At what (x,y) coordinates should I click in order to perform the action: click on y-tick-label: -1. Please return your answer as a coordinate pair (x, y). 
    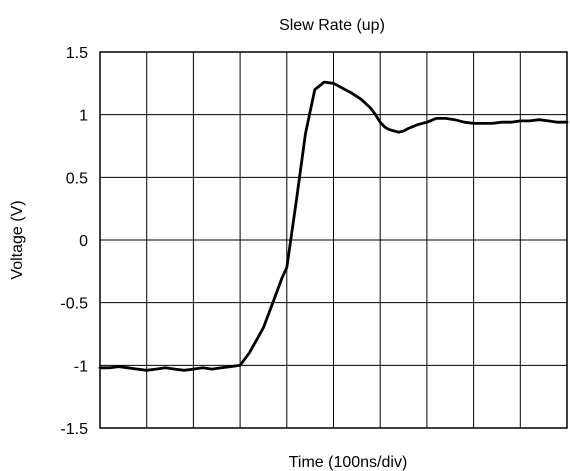
    Looking at the image, I should click on (81, 366).